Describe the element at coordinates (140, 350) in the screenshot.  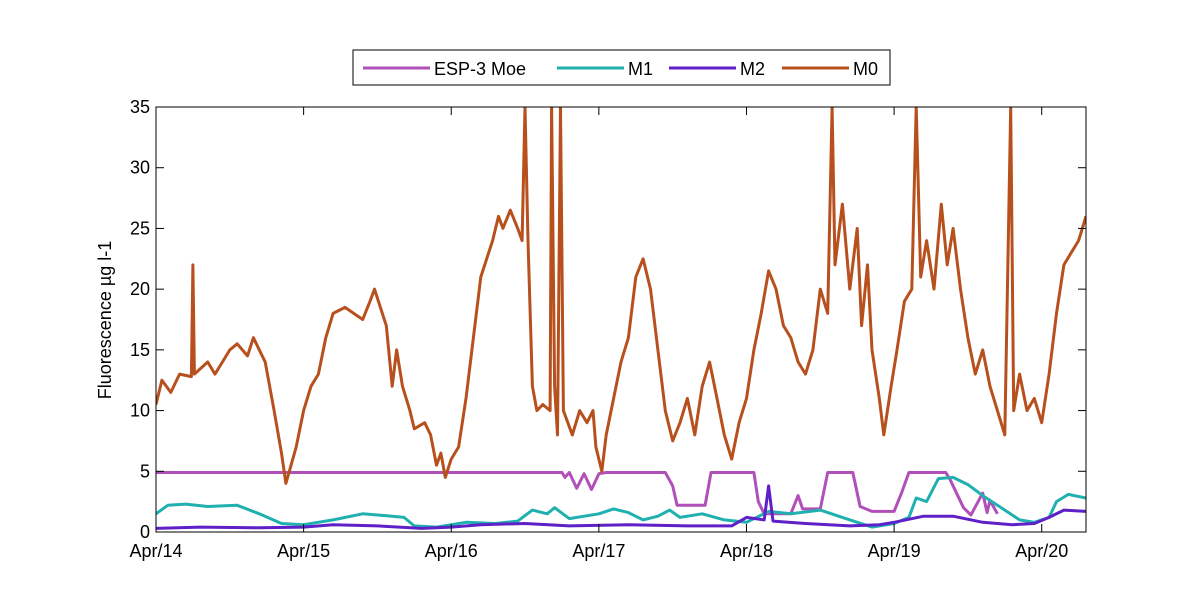
I see `y-tick-label: 15` at that location.